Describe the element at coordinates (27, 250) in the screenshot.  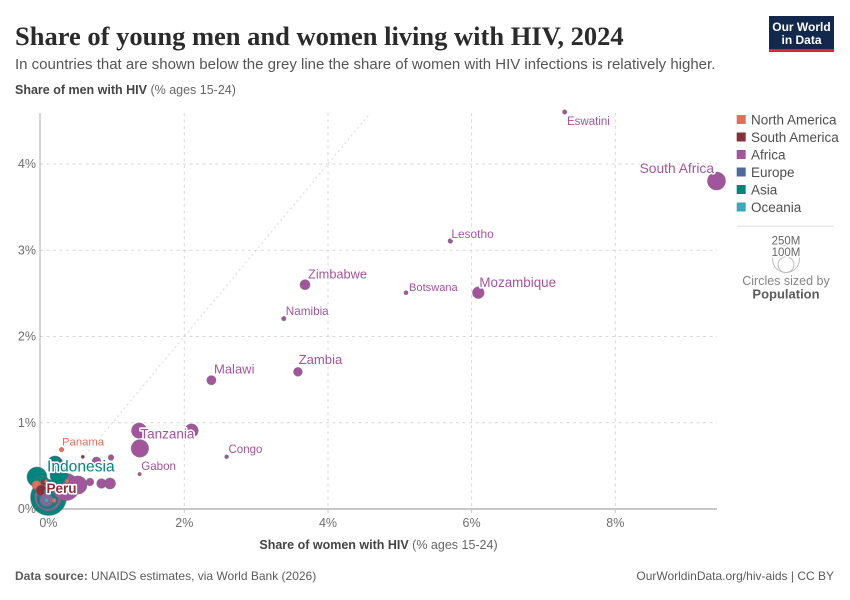
I see `svg-text: 3%` at that location.